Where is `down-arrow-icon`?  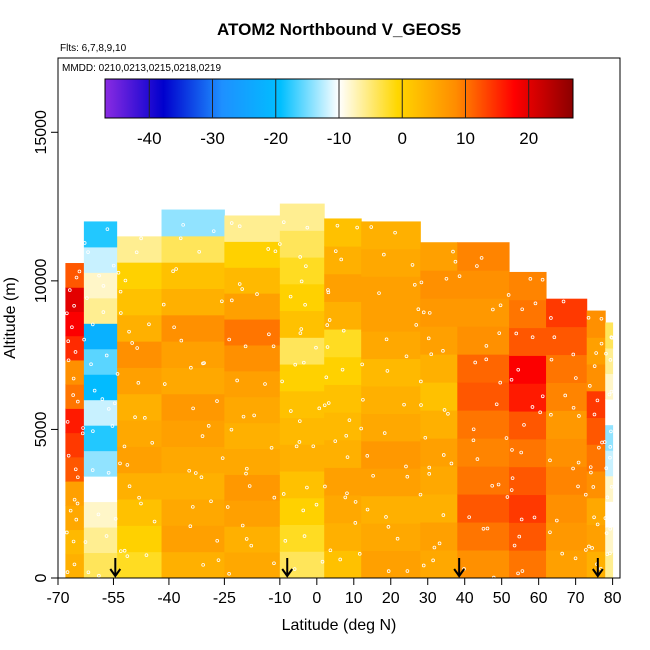
down-arrow-icon is located at coordinates (287, 568).